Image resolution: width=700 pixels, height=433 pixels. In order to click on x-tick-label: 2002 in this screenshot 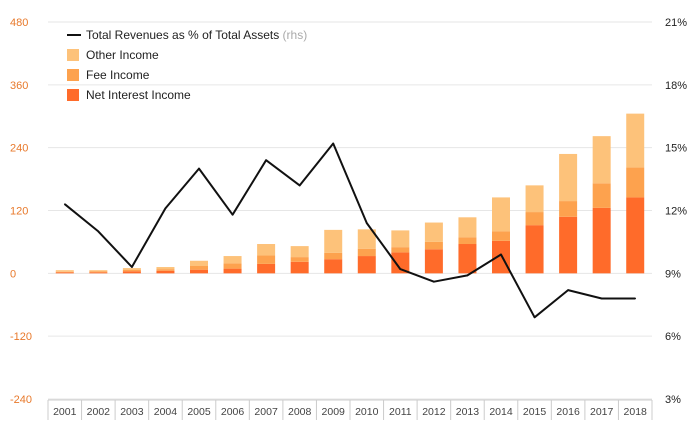, I will do `click(99, 412)`.